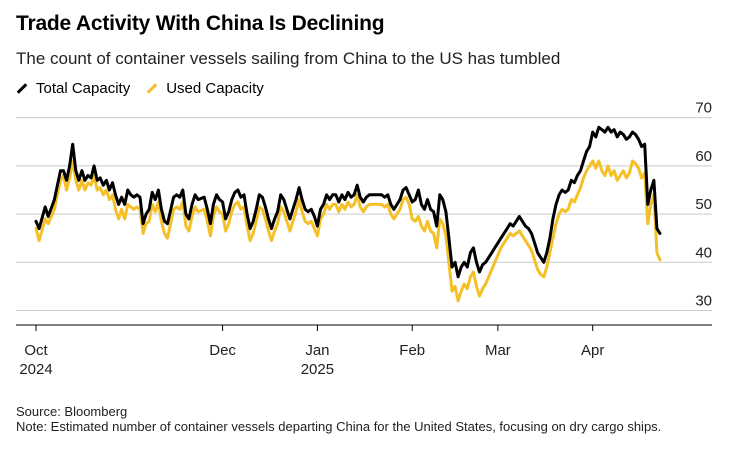 The height and width of the screenshot is (469, 743). I want to click on x-tick-label-mar: Mar, so click(498, 350).